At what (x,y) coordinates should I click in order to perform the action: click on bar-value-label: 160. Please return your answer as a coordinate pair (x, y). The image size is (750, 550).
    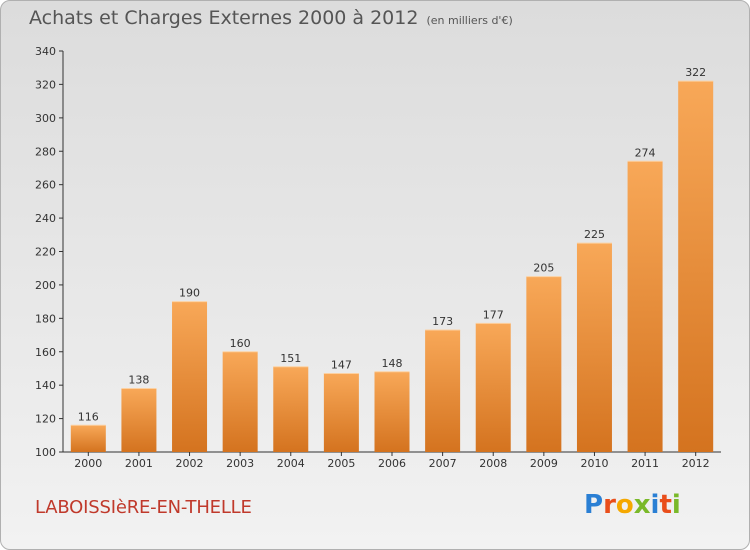
    Looking at the image, I should click on (240, 343).